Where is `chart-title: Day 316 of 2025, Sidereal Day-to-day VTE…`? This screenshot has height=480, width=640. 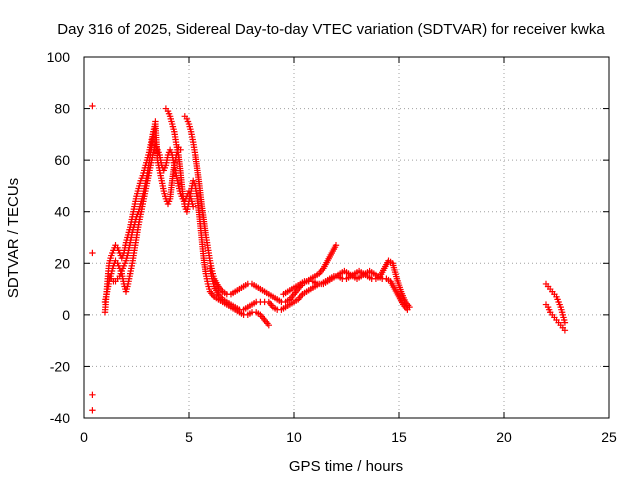 chart-title: Day 316 of 2025, Sidereal Day-to-day VTE… is located at coordinates (331, 29).